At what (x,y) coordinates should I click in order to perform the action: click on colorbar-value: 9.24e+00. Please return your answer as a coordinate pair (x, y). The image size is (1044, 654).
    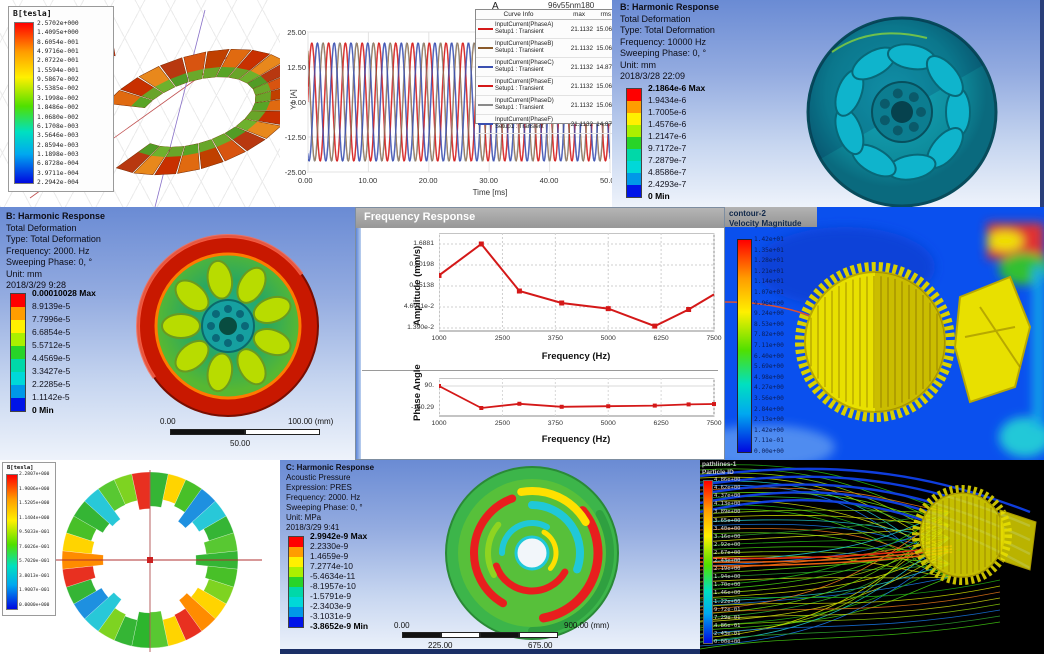
    Looking at the image, I should click on (769, 314).